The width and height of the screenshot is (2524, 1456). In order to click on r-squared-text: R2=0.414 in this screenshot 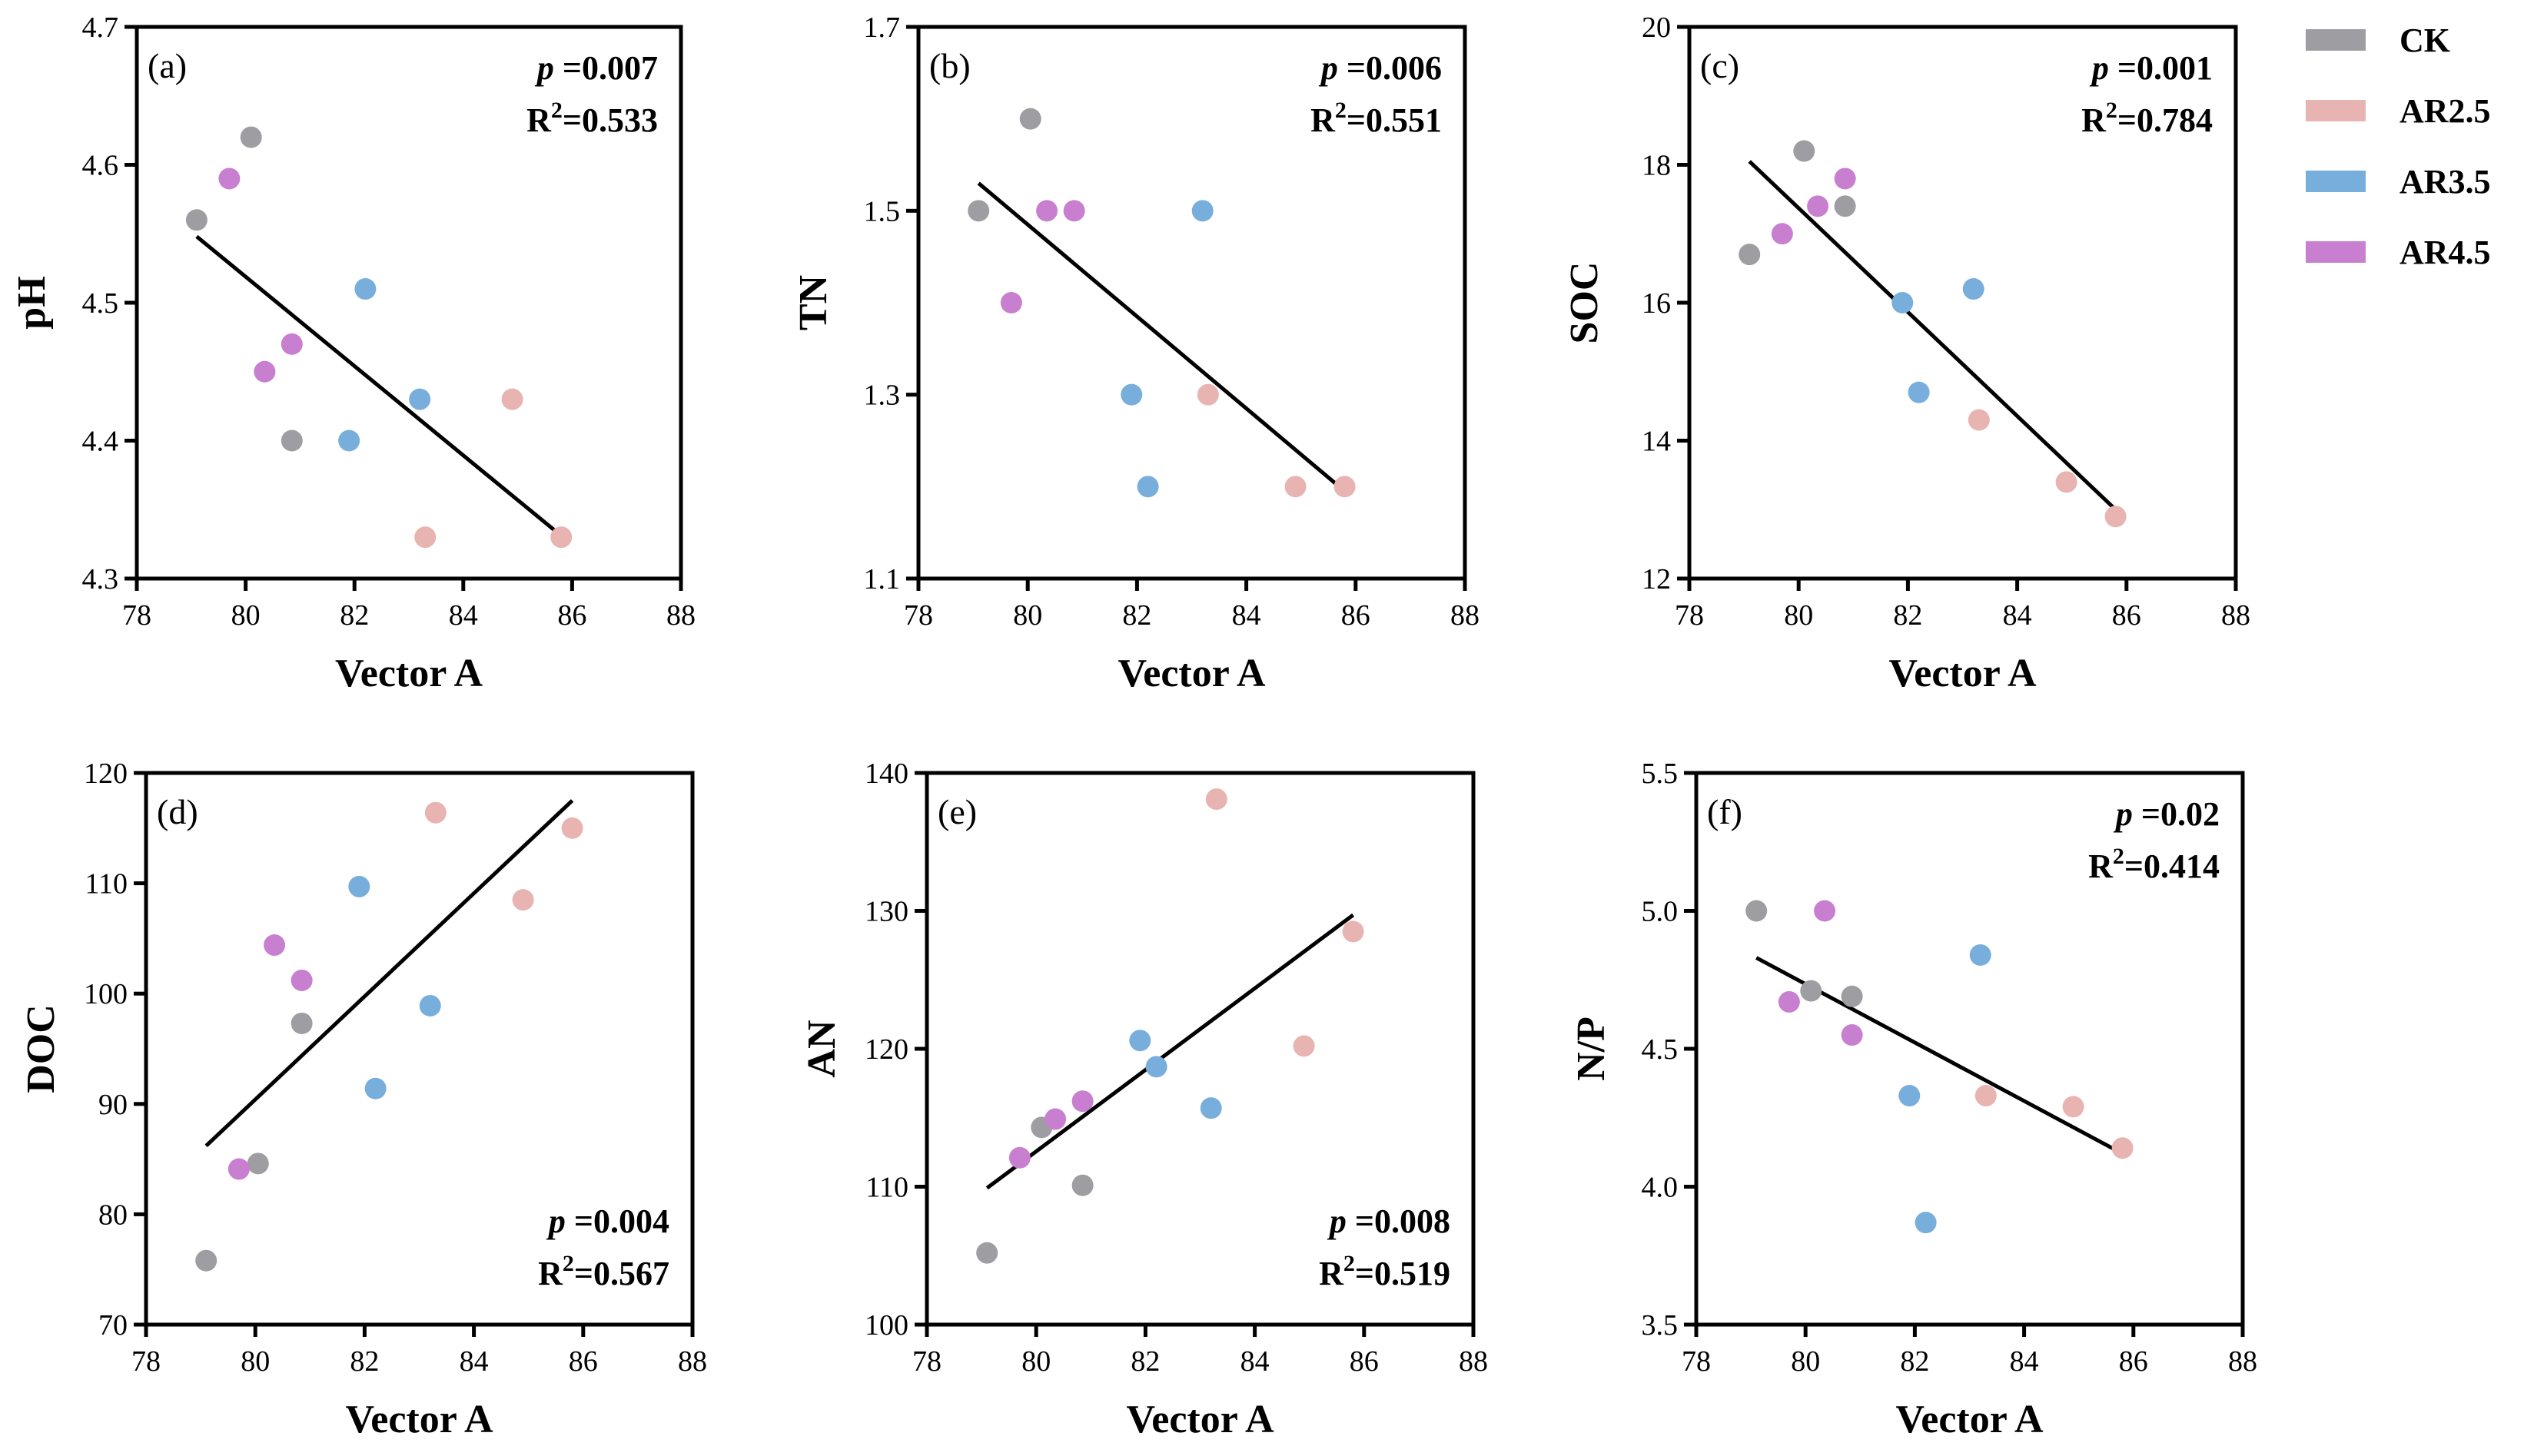, I will do `click(2154, 864)`.